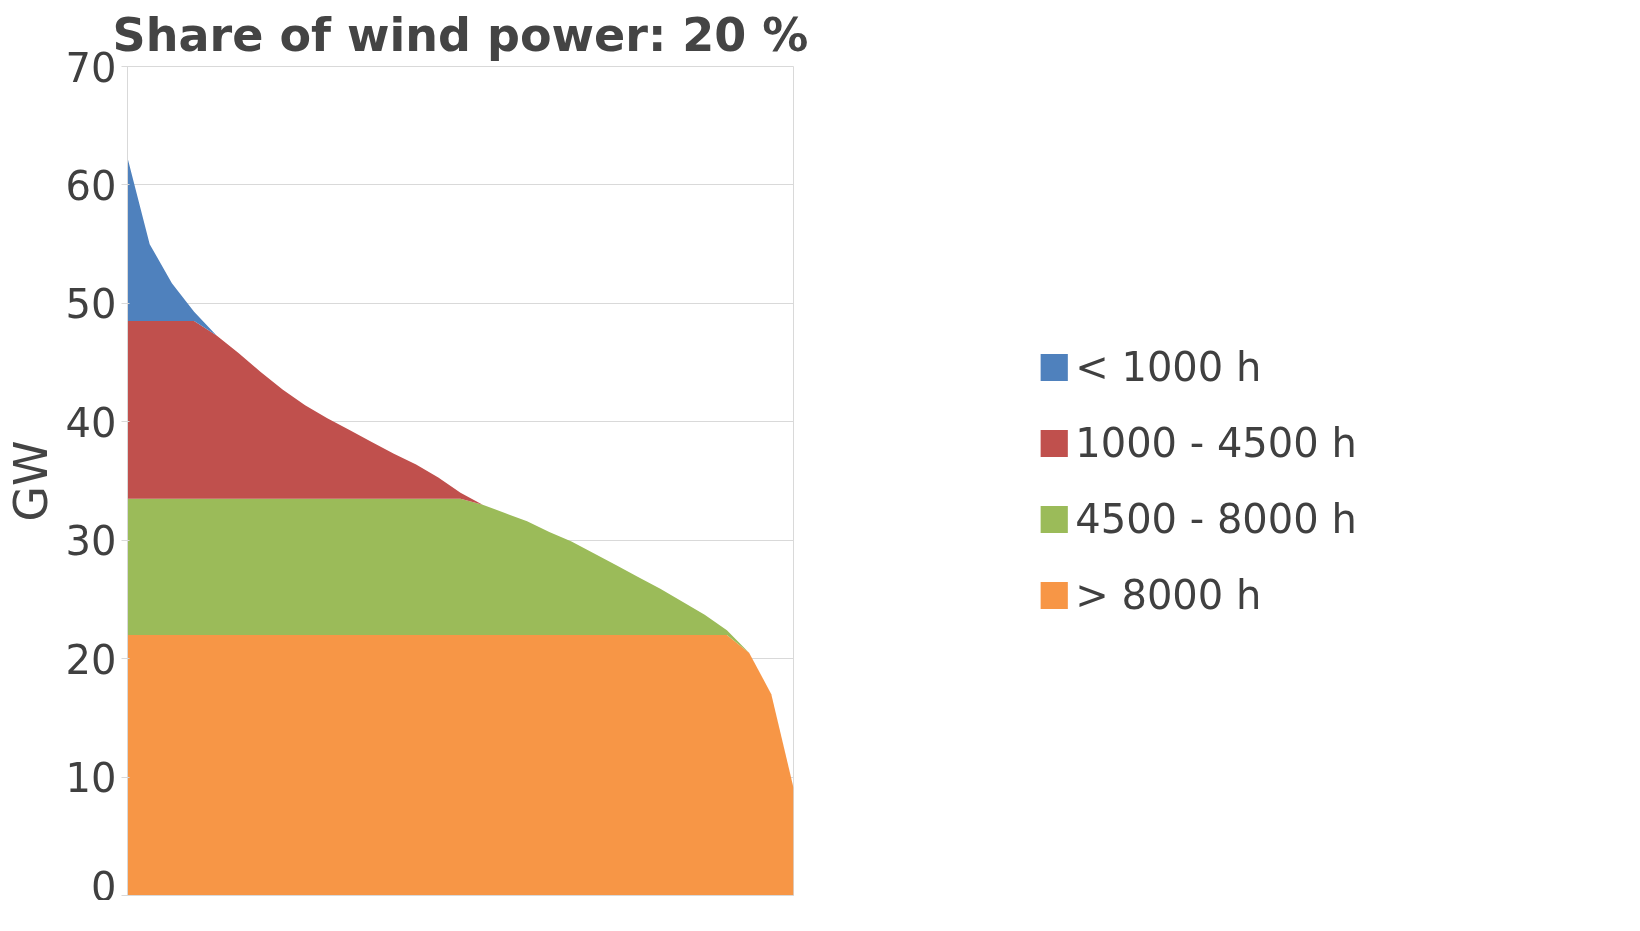 The image size is (1640, 931). I want to click on y-tick-label: 30, so click(91, 541).